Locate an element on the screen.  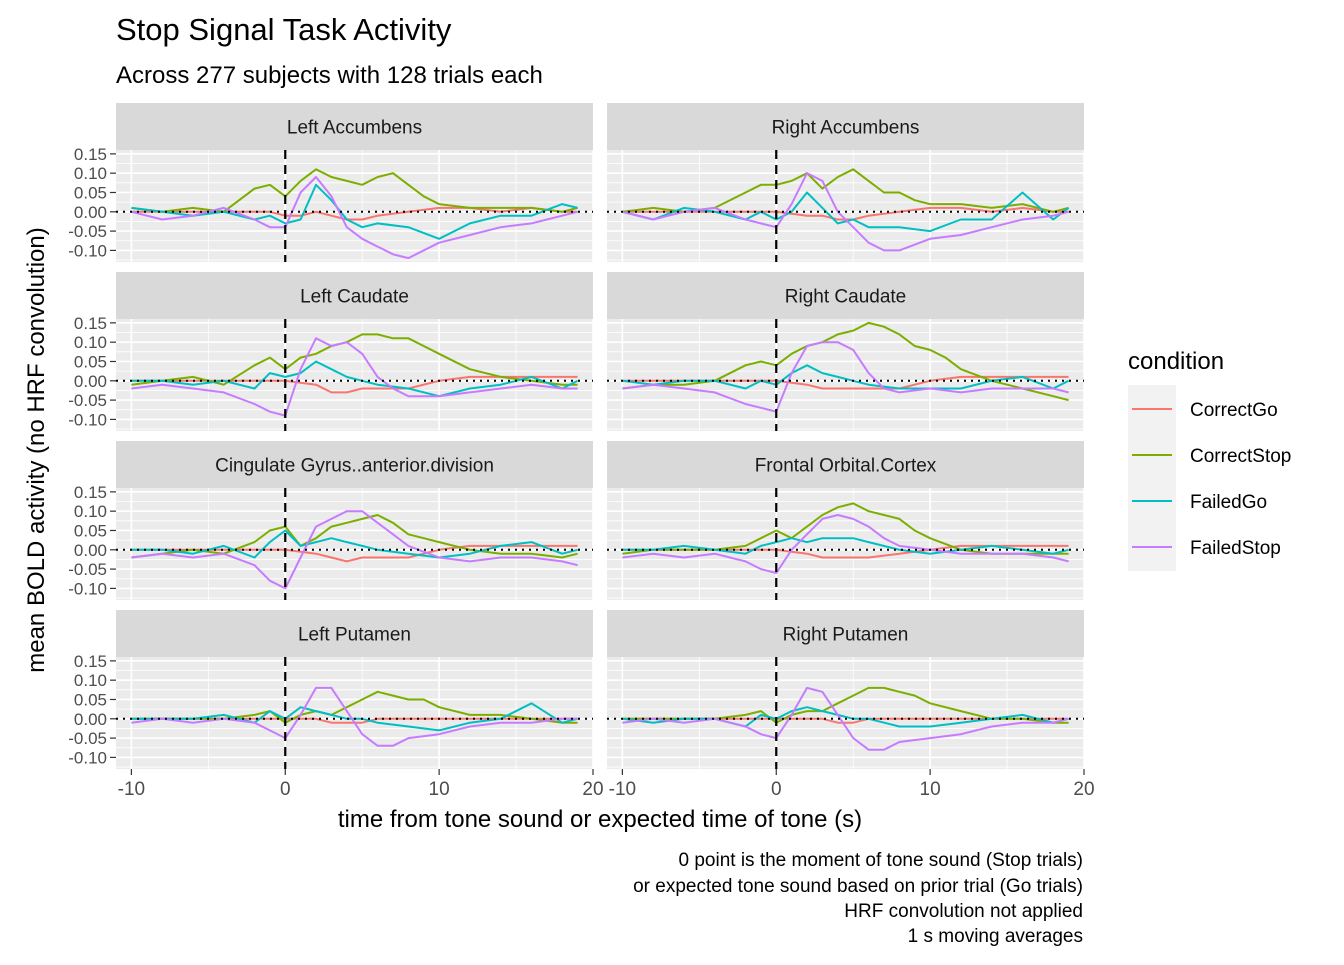
facet-panel: Left Caudate -0.10-0.050.000.050.100.15 is located at coordinates (331, 351).